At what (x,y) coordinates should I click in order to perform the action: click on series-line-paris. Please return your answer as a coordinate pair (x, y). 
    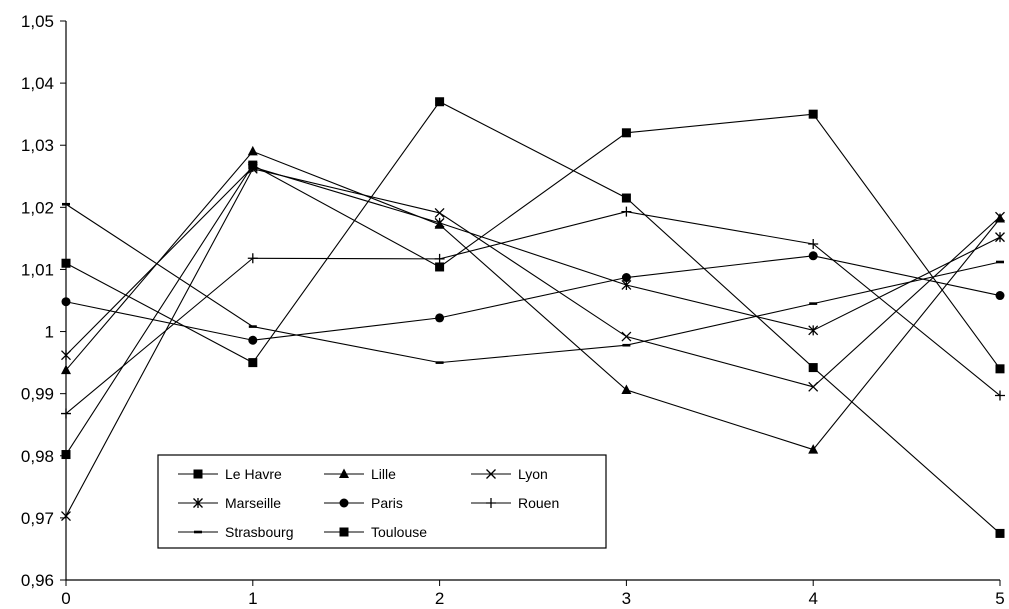
    Looking at the image, I should click on (533, 298).